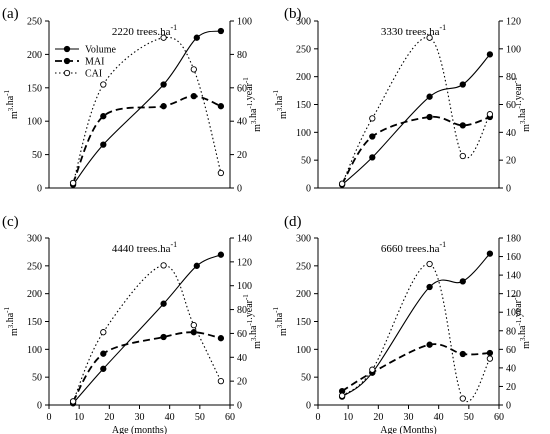  I want to click on x-tick-label: 40, so click(170, 417).